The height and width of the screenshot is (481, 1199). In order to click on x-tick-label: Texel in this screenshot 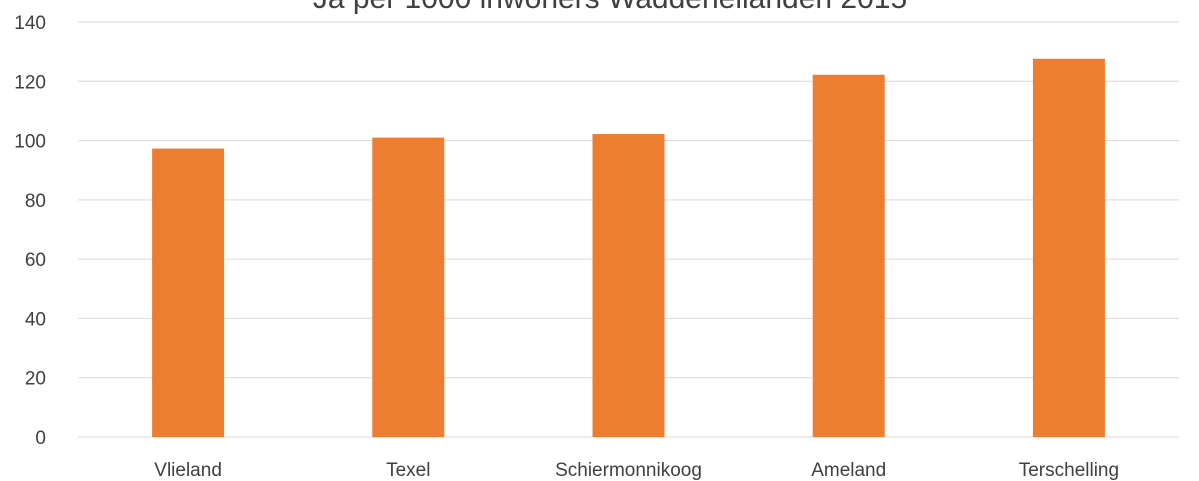, I will do `click(408, 470)`.